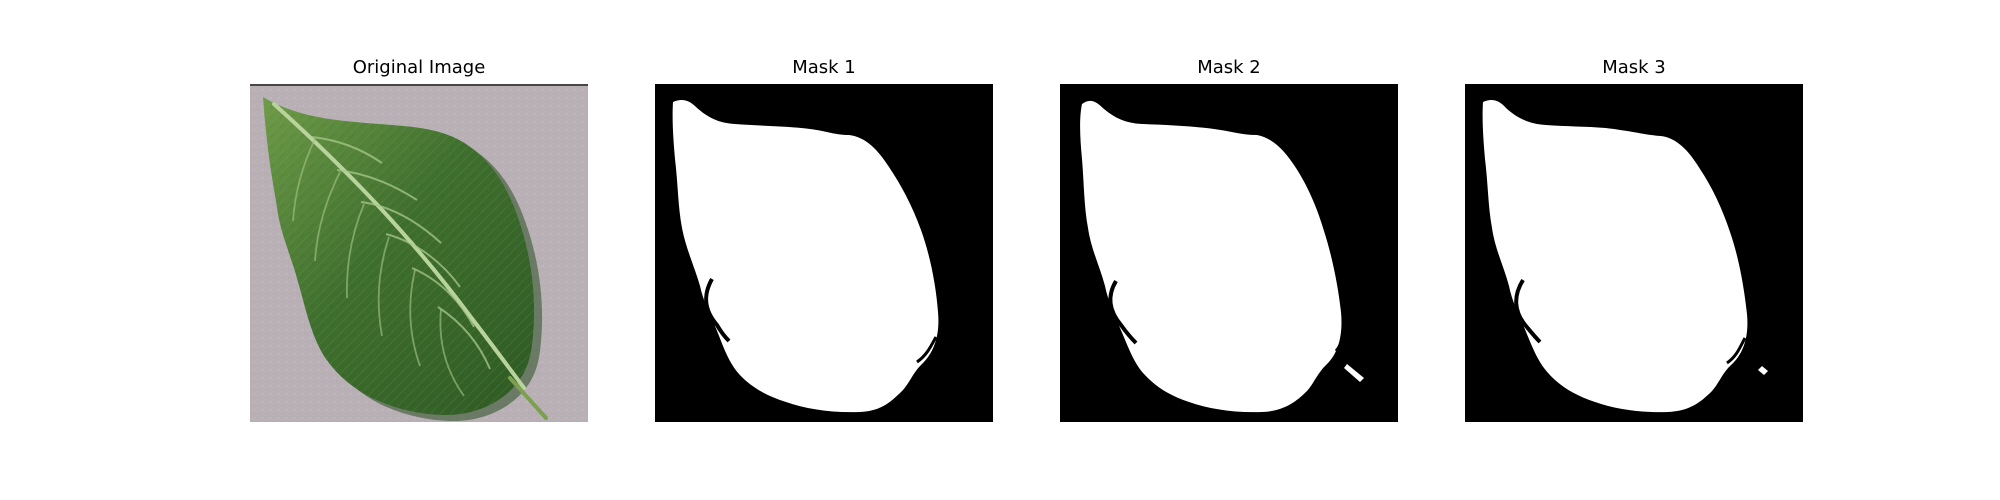  Describe the element at coordinates (1229, 67) in the screenshot. I see `panel-title: Mask 2` at that location.